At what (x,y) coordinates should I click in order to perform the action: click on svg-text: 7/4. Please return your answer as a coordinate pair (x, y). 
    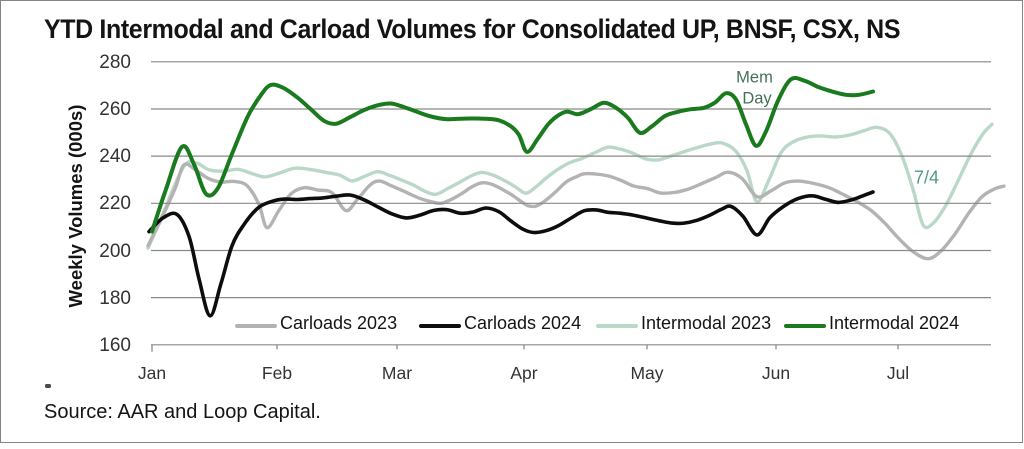
    Looking at the image, I should click on (926, 178).